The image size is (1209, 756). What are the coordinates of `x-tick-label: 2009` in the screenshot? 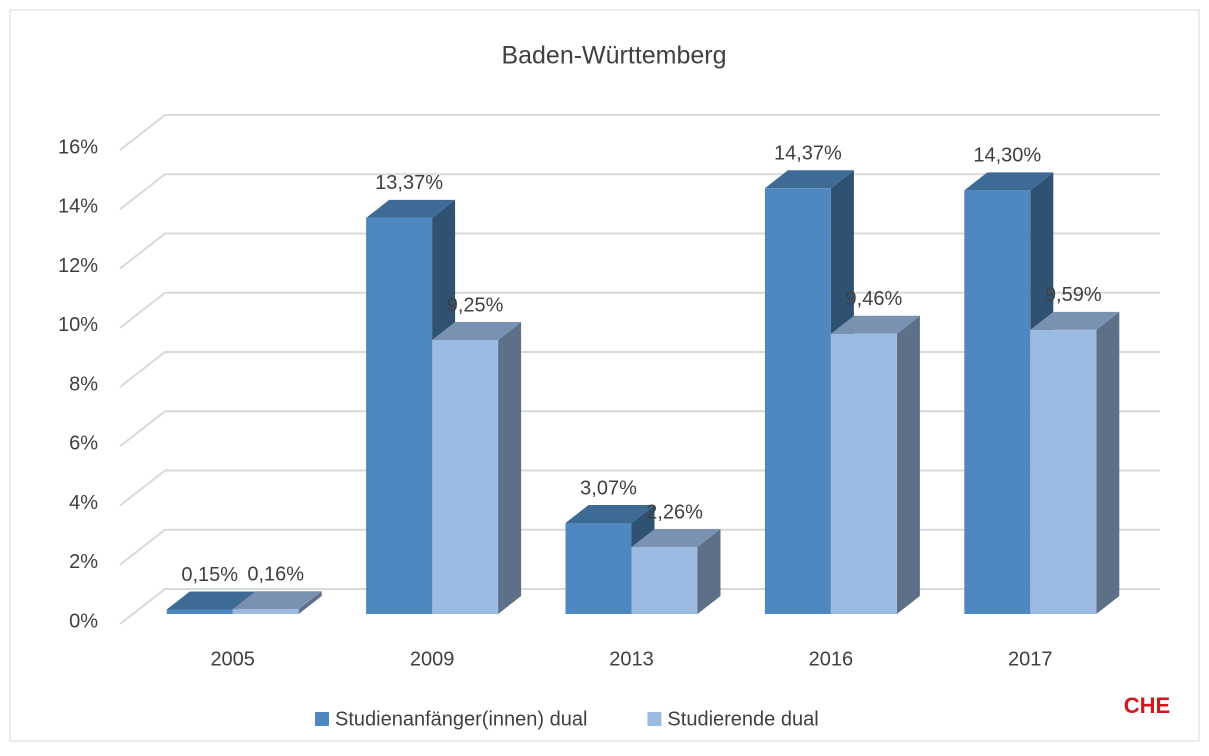 It's located at (432, 659).